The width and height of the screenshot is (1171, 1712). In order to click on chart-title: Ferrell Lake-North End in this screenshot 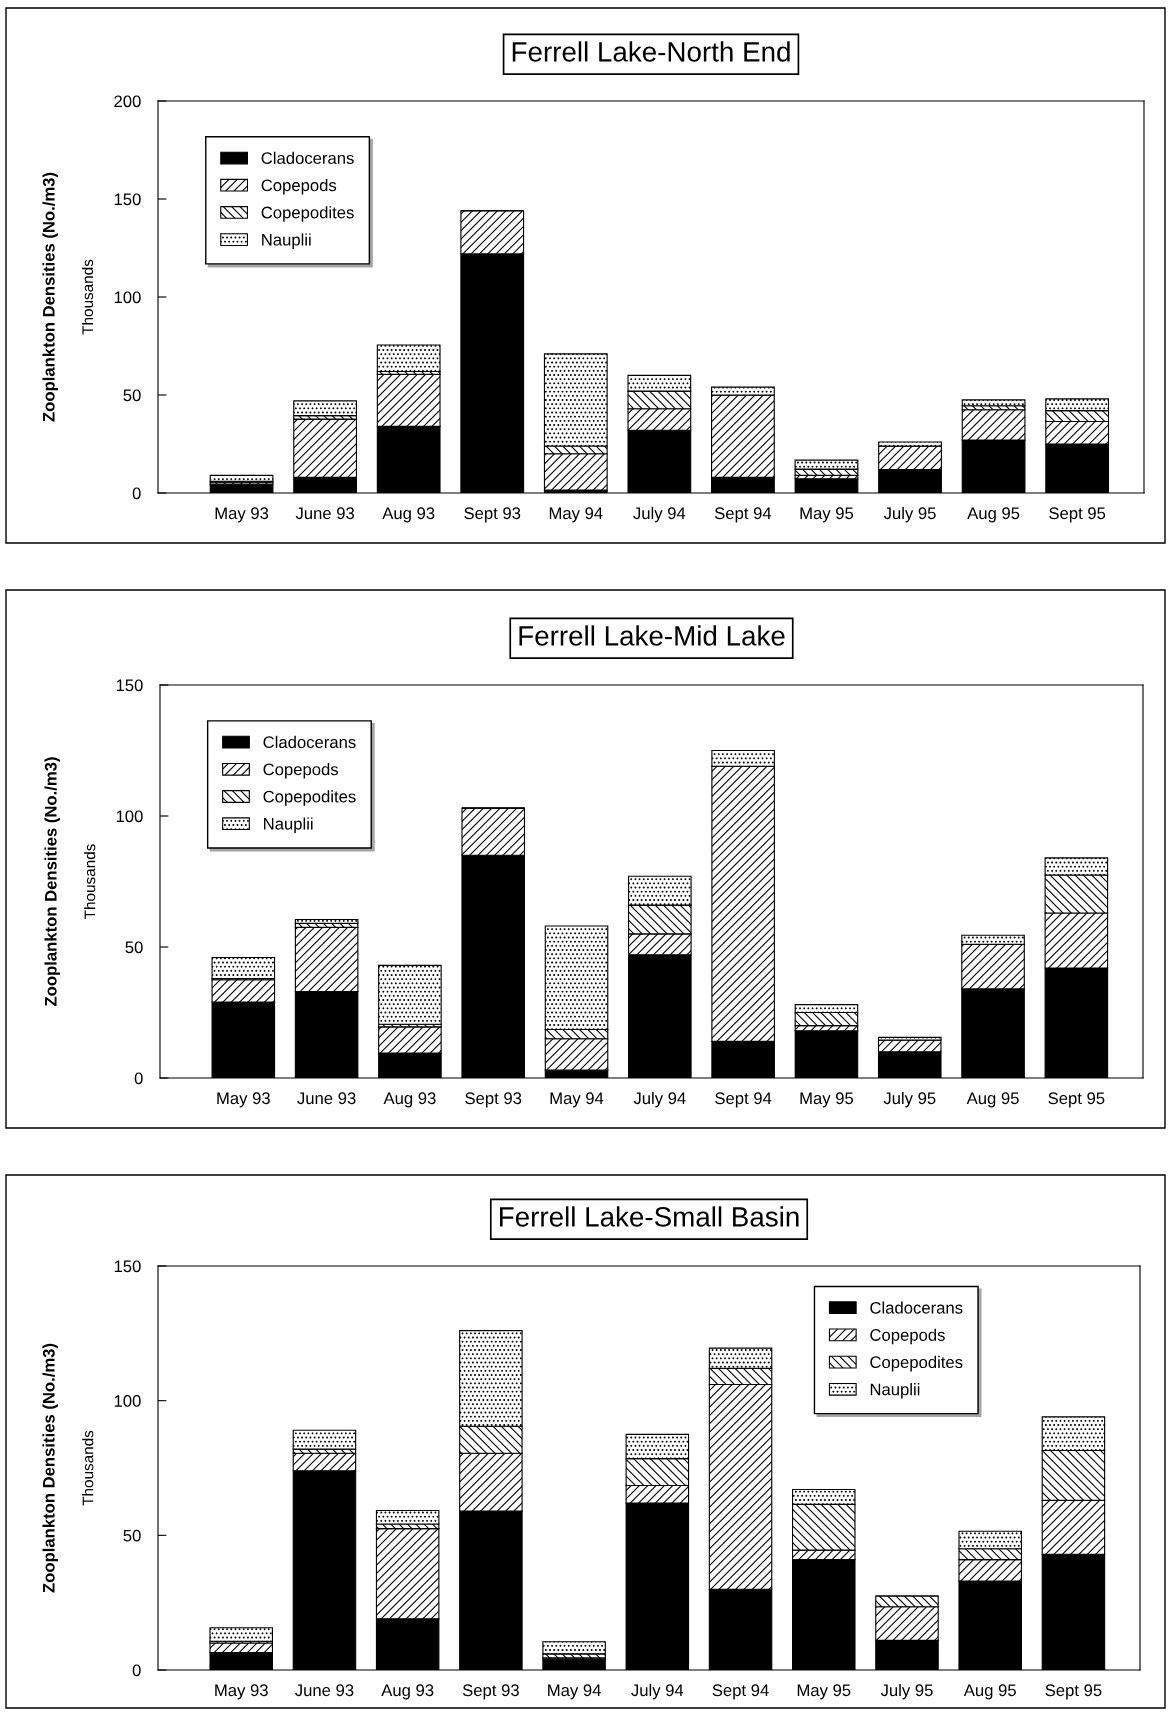, I will do `click(651, 51)`.